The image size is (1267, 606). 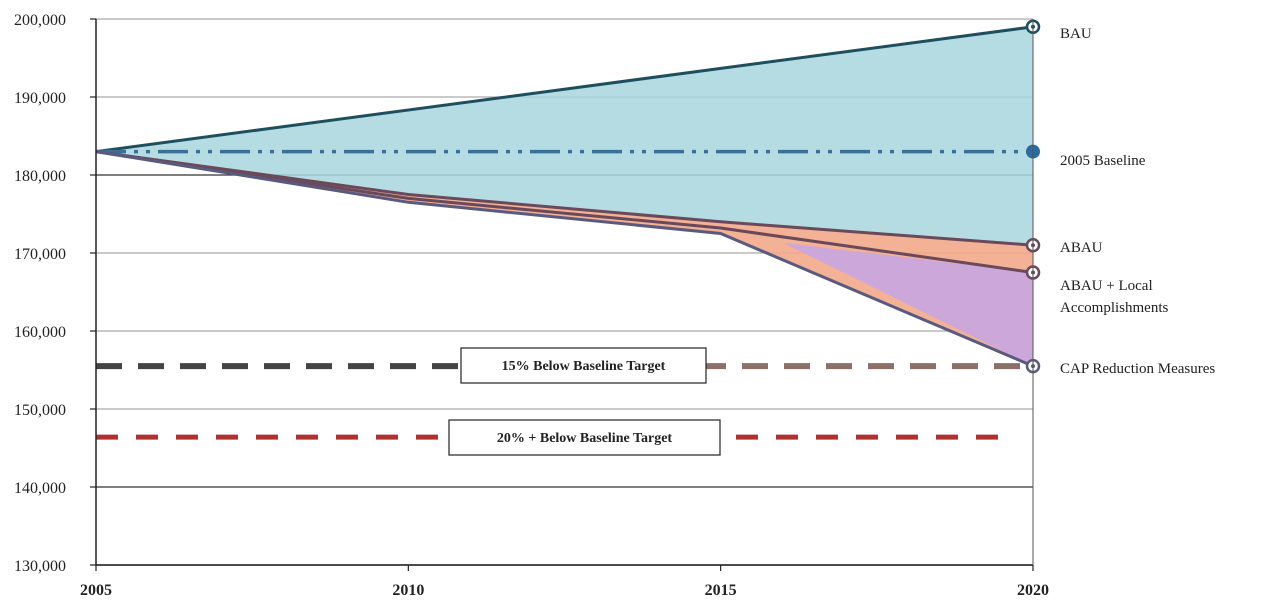 What do you see at coordinates (1076, 34) in the screenshot?
I see `series-label: BAU` at bounding box center [1076, 34].